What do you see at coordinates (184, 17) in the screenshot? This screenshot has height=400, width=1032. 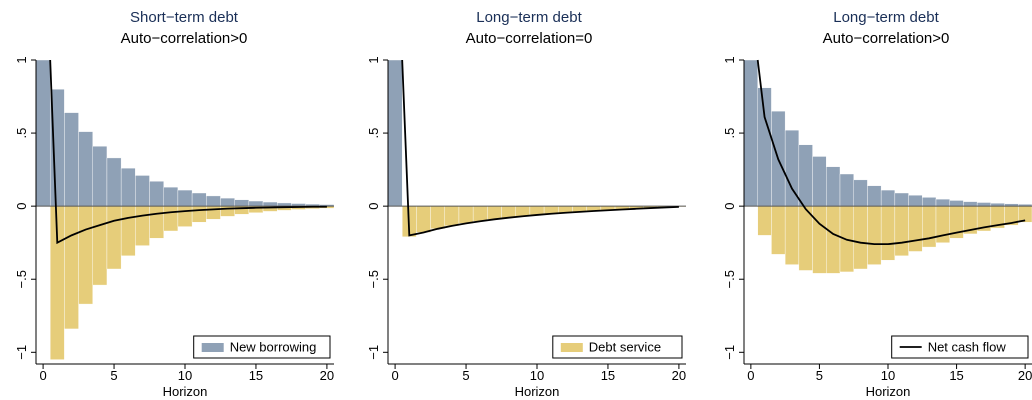 I see `panel-title: Short−term debt` at bounding box center [184, 17].